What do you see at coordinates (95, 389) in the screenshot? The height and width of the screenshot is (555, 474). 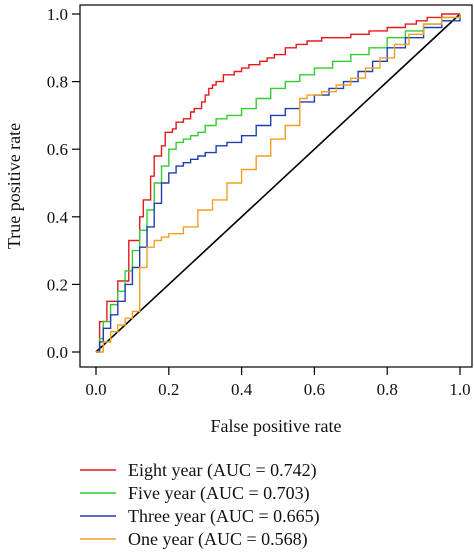 I see `x-tick-label: 0.0` at bounding box center [95, 389].